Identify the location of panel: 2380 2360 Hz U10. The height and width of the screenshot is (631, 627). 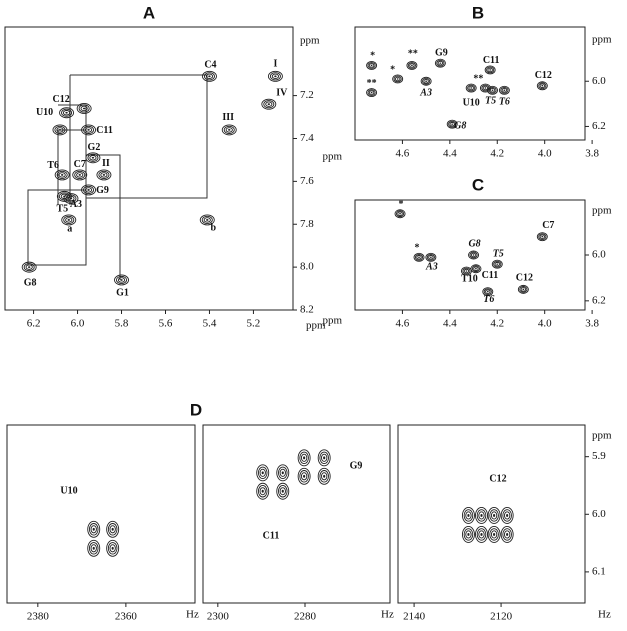
(102, 523).